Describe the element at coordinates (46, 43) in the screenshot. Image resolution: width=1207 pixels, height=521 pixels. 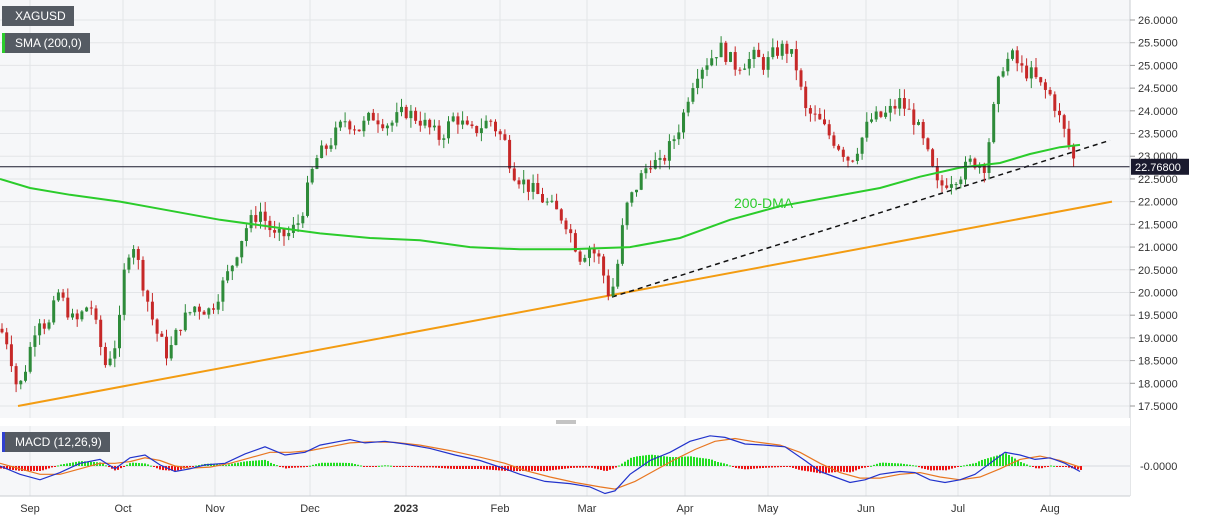
I see `sma-indicator-label: SMA (200,0)` at that location.